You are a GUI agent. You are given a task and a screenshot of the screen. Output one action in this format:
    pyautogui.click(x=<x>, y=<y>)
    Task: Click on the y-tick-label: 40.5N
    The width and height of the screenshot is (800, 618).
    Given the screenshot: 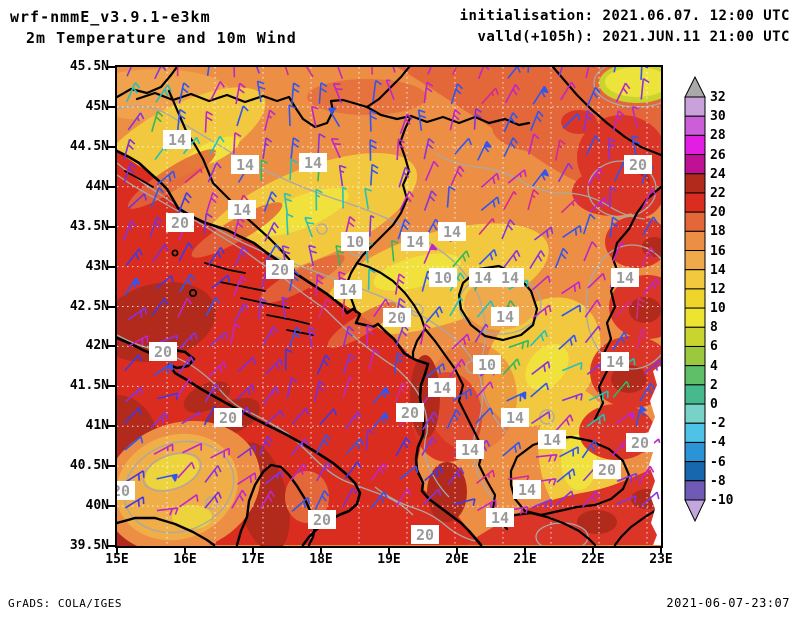 What is the action you would take?
    pyautogui.click(x=89, y=466)
    